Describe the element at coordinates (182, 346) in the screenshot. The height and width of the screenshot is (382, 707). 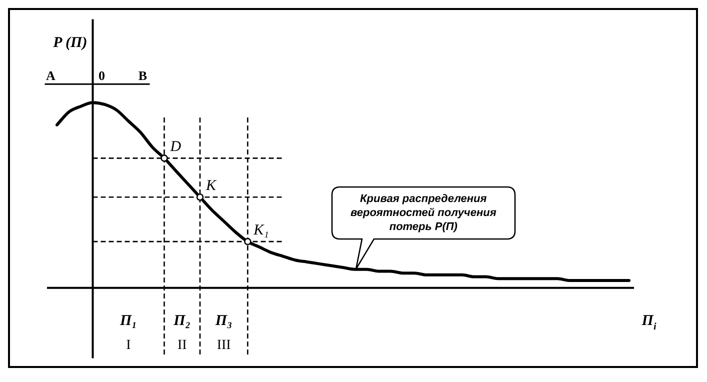
I see `text: II` at that location.